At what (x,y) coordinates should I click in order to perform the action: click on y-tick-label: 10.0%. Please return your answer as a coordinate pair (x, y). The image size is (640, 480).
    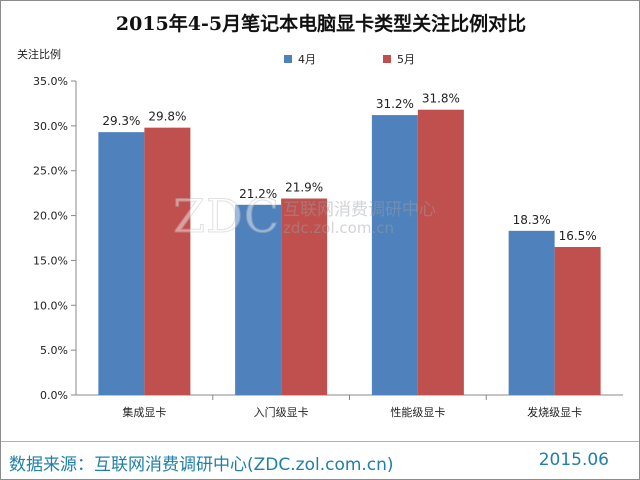
    Looking at the image, I should click on (50, 305).